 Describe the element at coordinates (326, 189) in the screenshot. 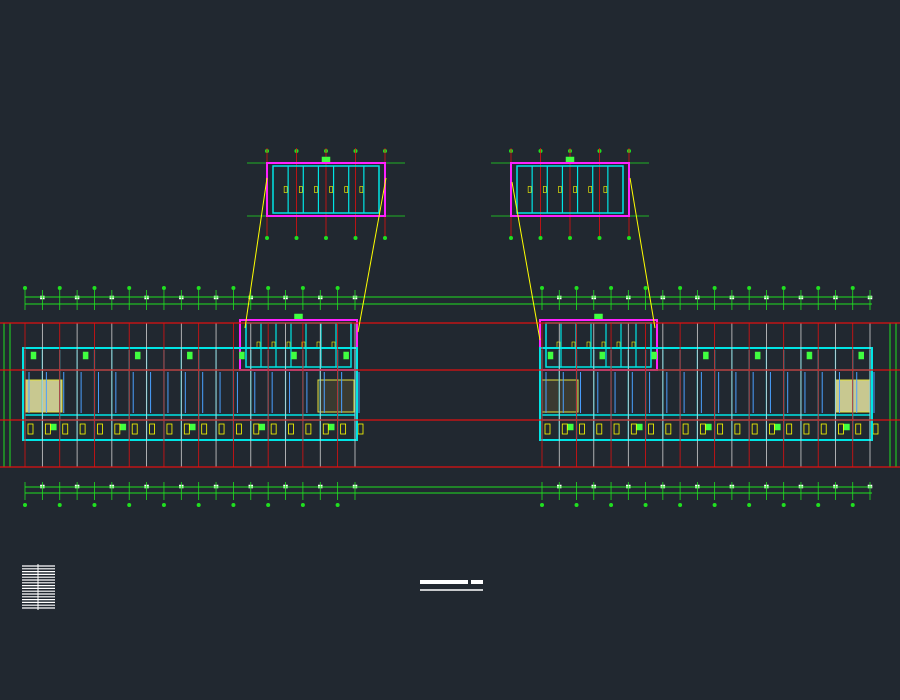

I see `module-wall` at that location.